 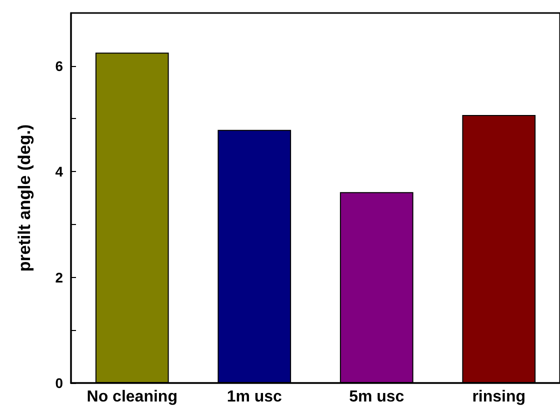 What do you see at coordinates (254, 397) in the screenshot?
I see `x-tick-label: 1m usc` at bounding box center [254, 397].